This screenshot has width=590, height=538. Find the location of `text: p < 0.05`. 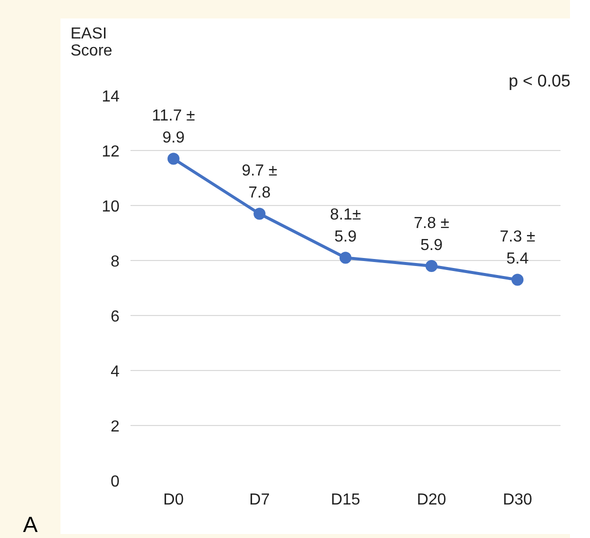

text: p < 0.05 is located at coordinates (539, 81).